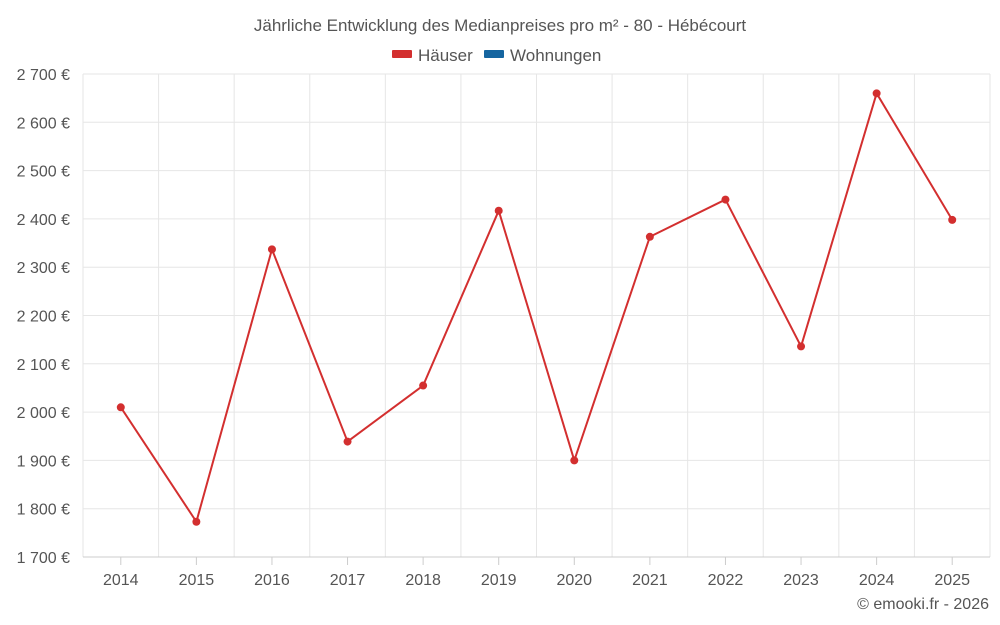 The height and width of the screenshot is (625, 1000). I want to click on data-point-hauser-2025, so click(952, 219).